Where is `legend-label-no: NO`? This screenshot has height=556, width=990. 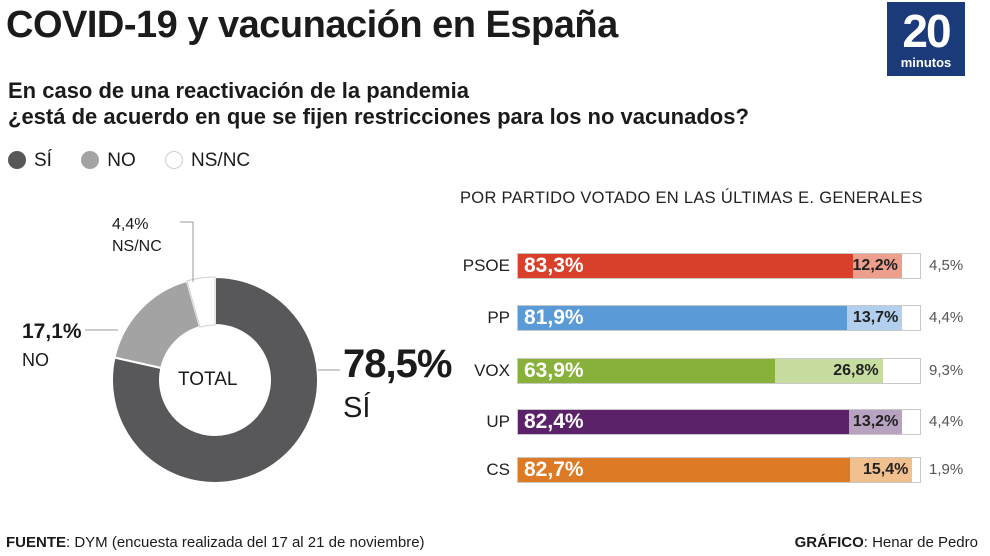
legend-label-no: NO is located at coordinates (121, 160).